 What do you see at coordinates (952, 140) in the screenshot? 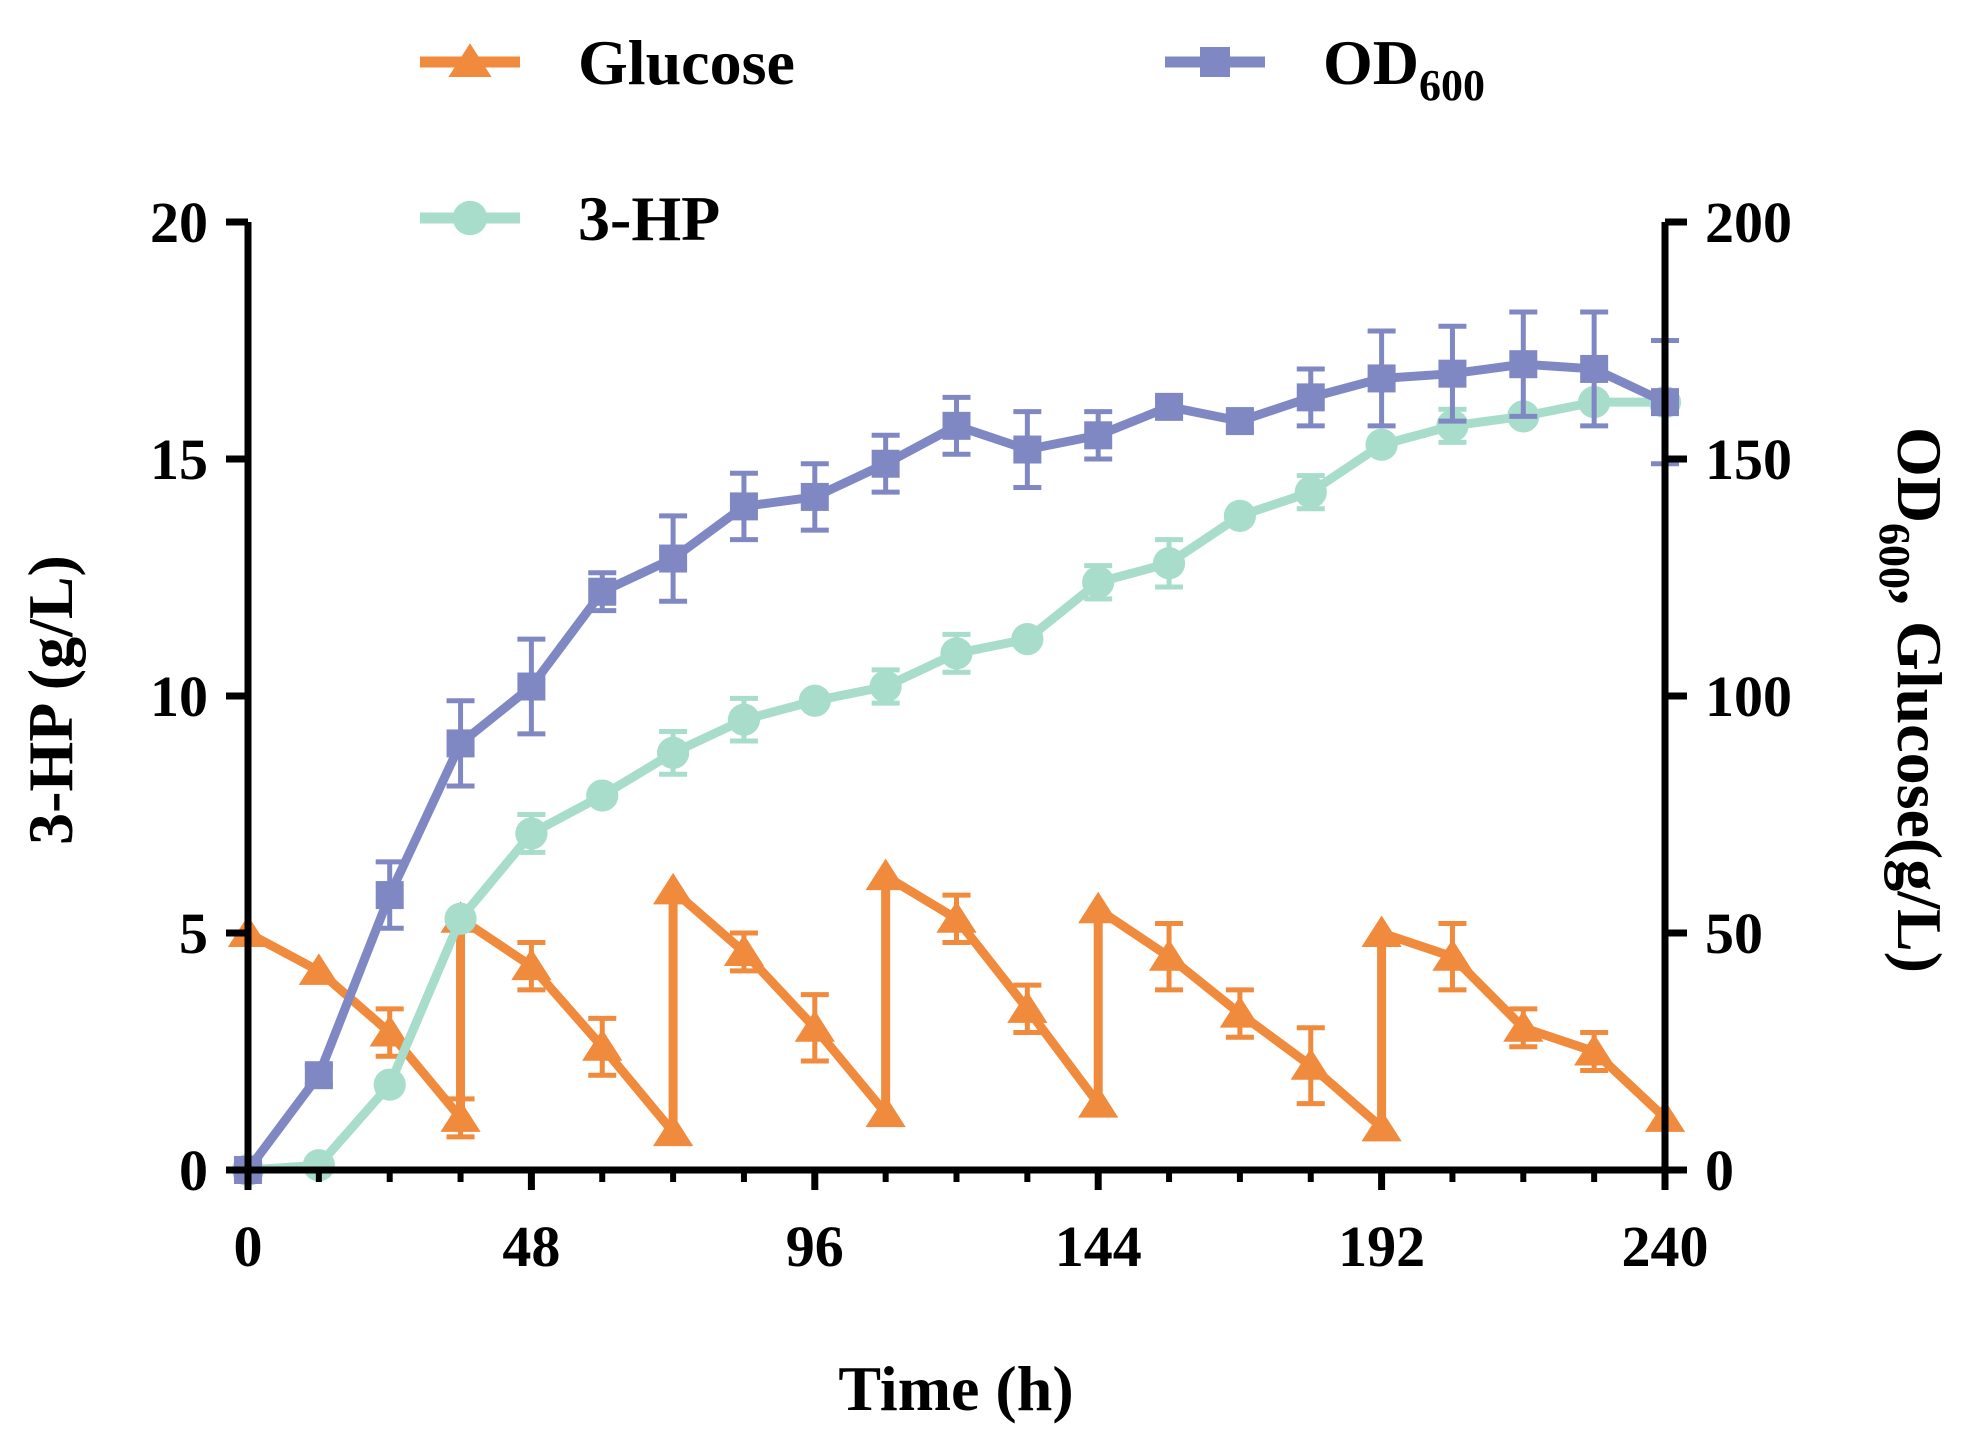
I see `legend: Glucose OD600 3-HP` at bounding box center [952, 140].